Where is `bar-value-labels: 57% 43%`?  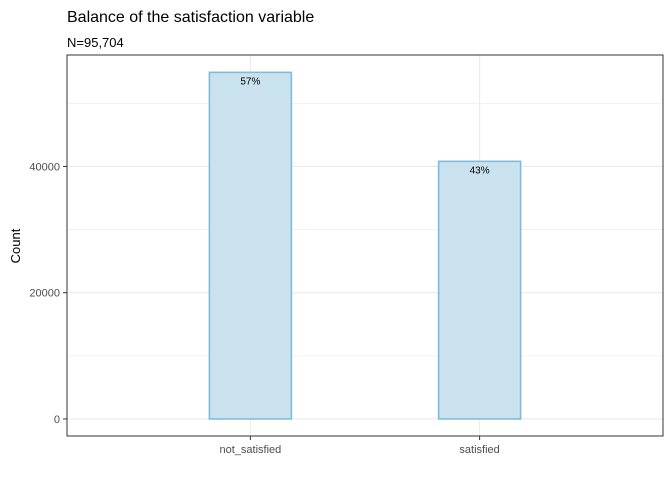 bar-value-labels: 57% 43% is located at coordinates (364, 126).